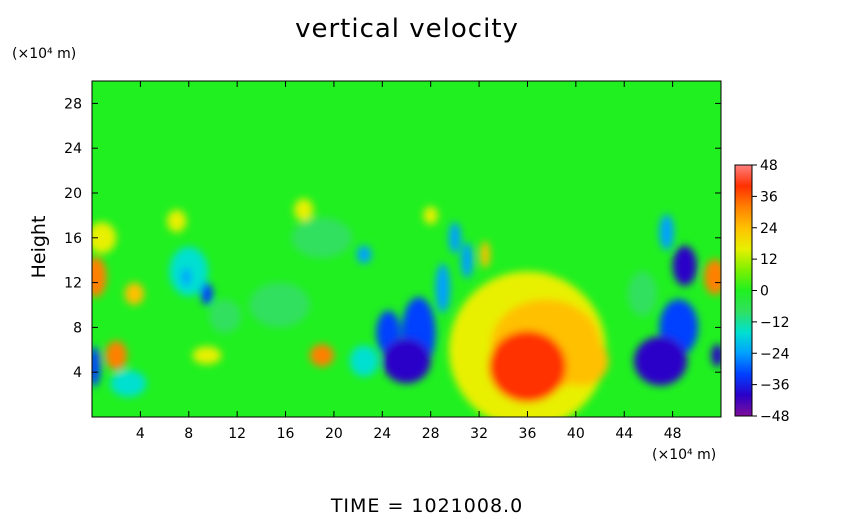  Describe the element at coordinates (769, 197) in the screenshot. I see `colorbar-tick-label: 36` at that location.